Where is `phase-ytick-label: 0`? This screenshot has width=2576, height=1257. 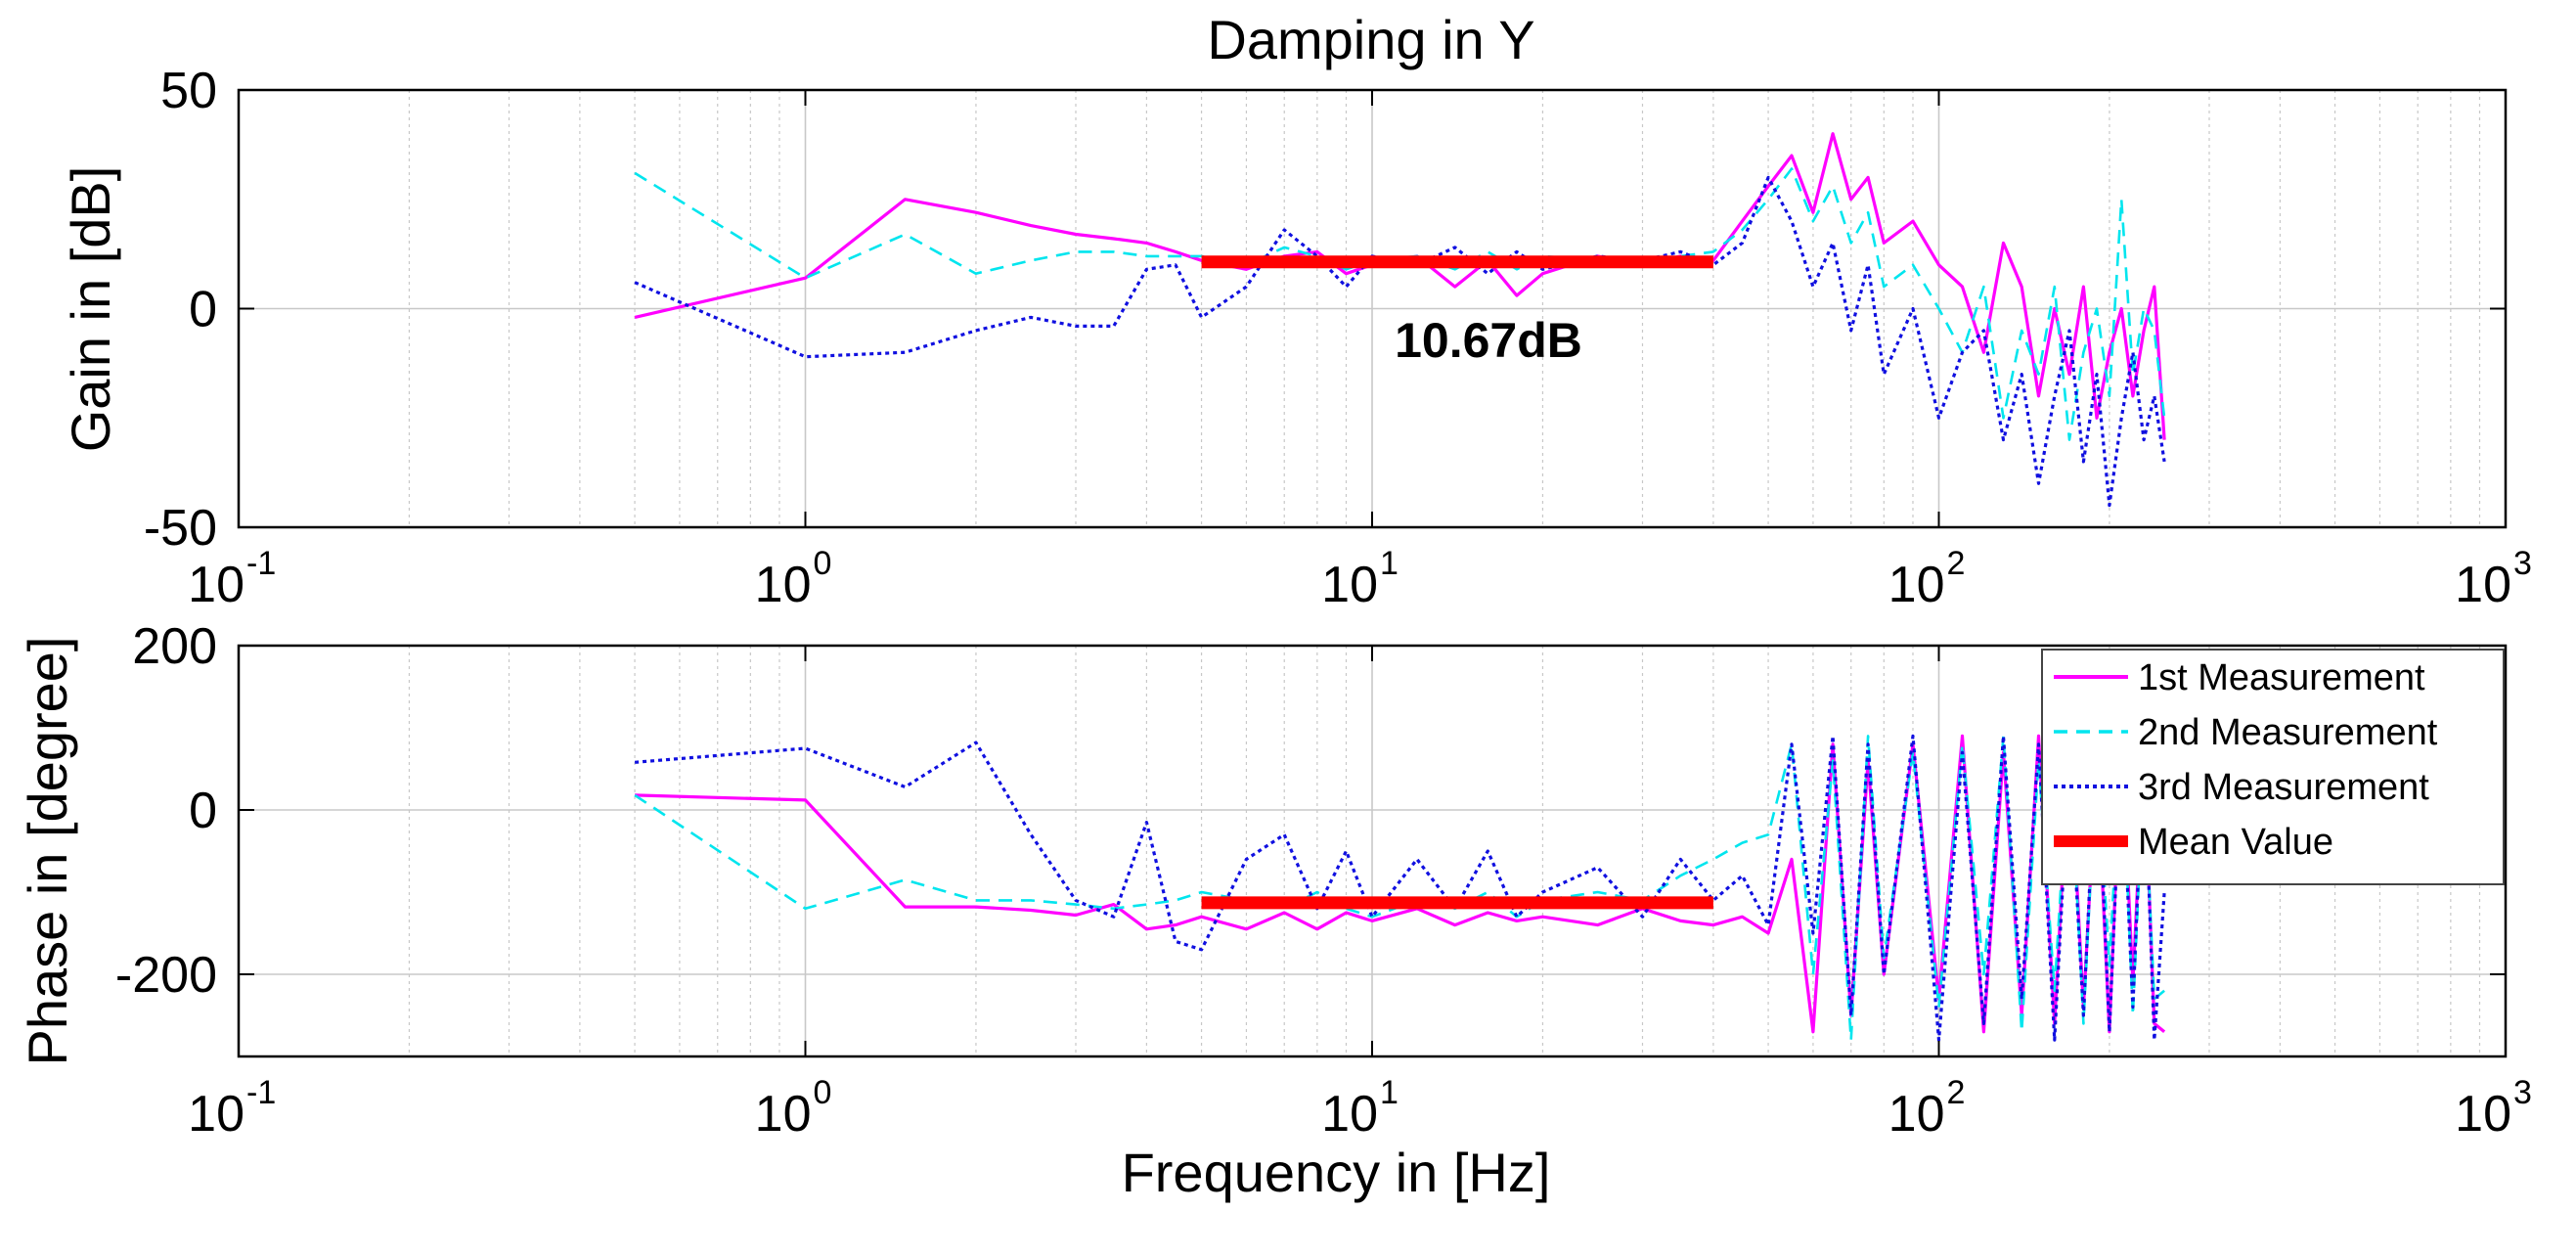 phase-ytick-label: 0 is located at coordinates (203, 811).